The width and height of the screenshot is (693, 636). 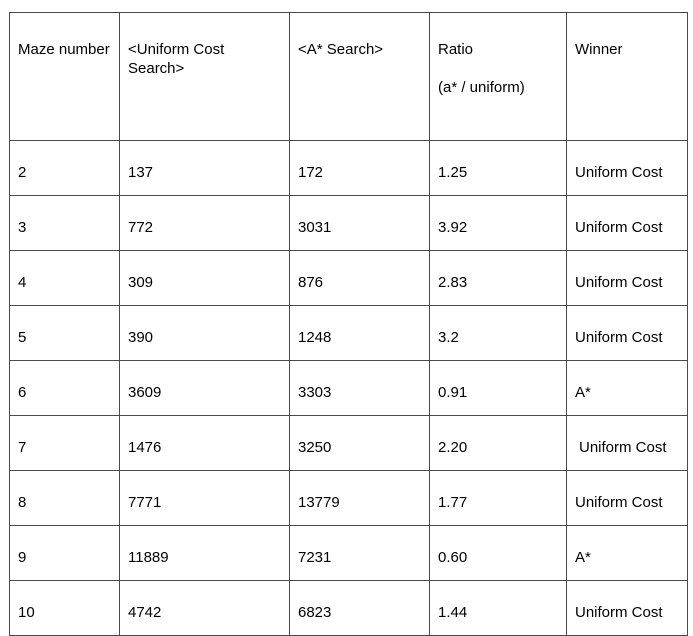 I want to click on table-row: 6 3609 3303 0.91 A*, so click(x=348, y=388).